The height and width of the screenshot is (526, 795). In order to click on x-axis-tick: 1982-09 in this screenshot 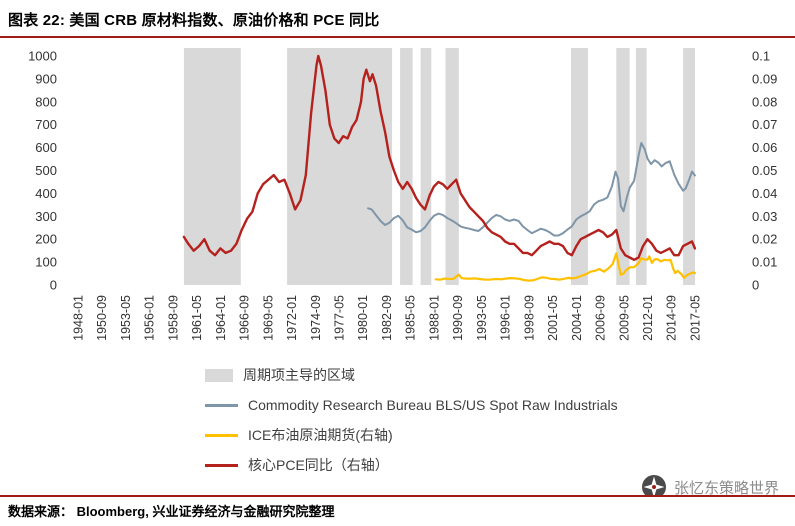, I will do `click(387, 318)`.